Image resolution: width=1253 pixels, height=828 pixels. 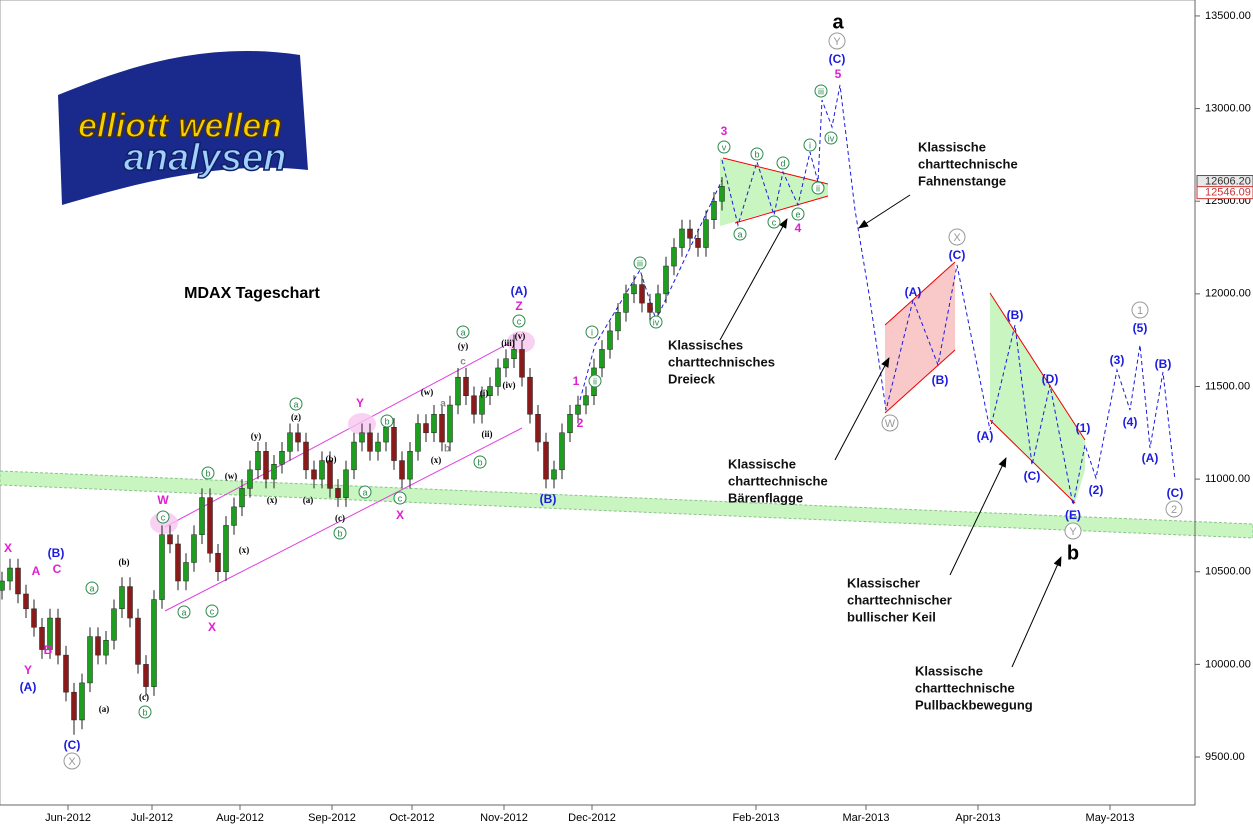 I want to click on annotation: Dreieck, so click(x=692, y=378).